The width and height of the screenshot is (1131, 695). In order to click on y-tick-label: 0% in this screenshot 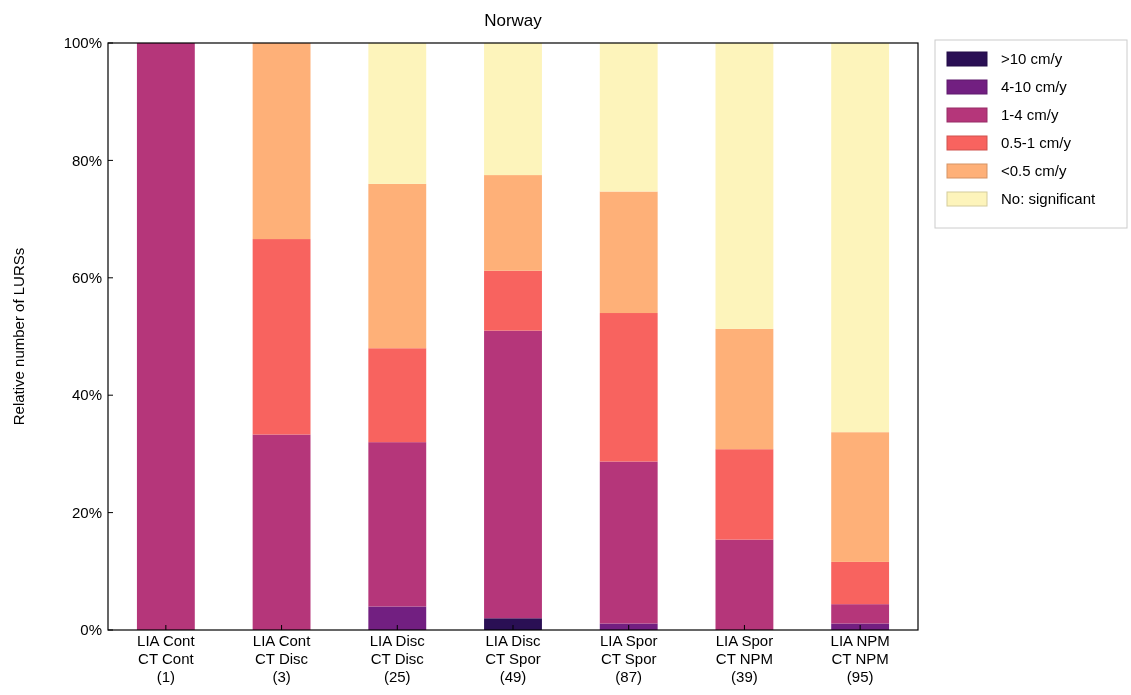, I will do `click(91, 630)`.